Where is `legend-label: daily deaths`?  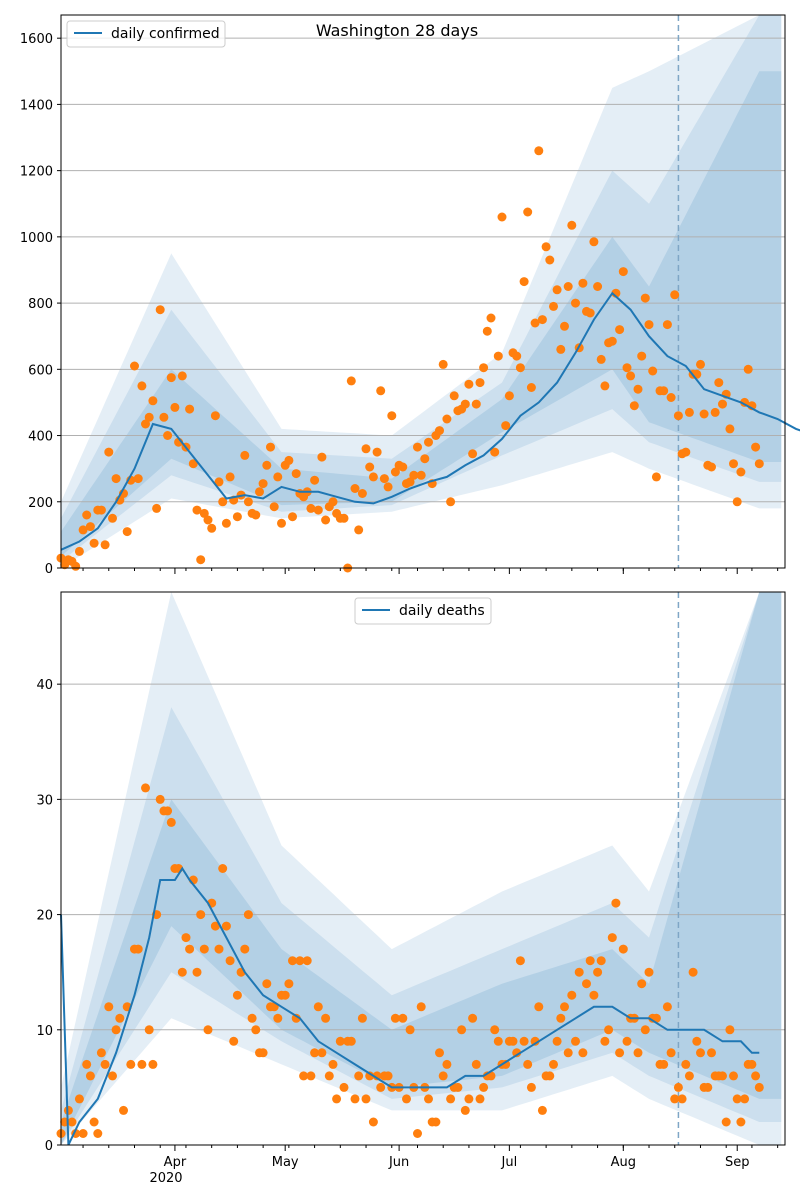 legend-label: daily deaths is located at coordinates (442, 611).